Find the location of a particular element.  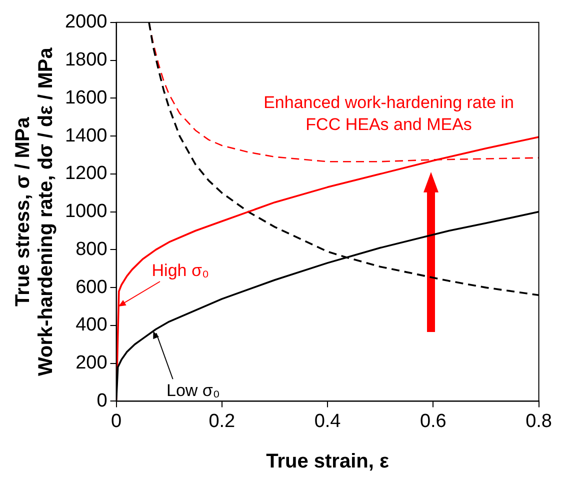

annotation: Enhanced work-hardening rate in FCC HEAs and MEAs is located at coordinates (389, 113).